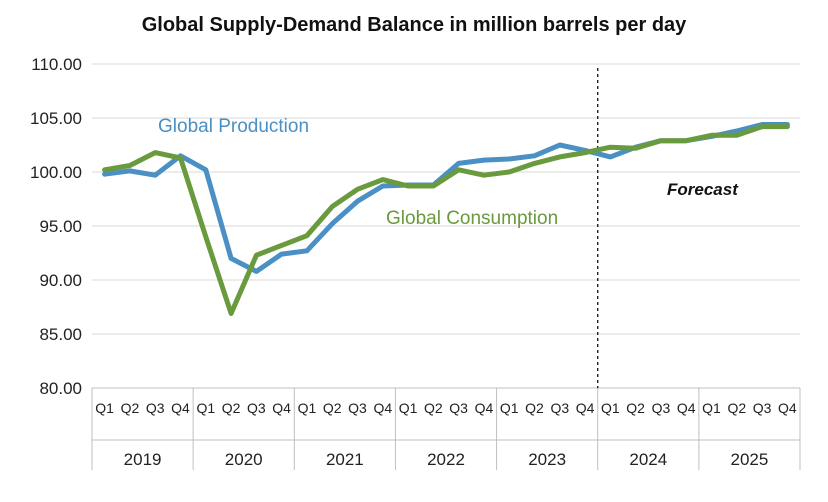 This screenshot has width=828, height=502. I want to click on y-axis: 80.00 85.00 90.00 95.00 100.00 105.00 110.00, so click(56, 226).